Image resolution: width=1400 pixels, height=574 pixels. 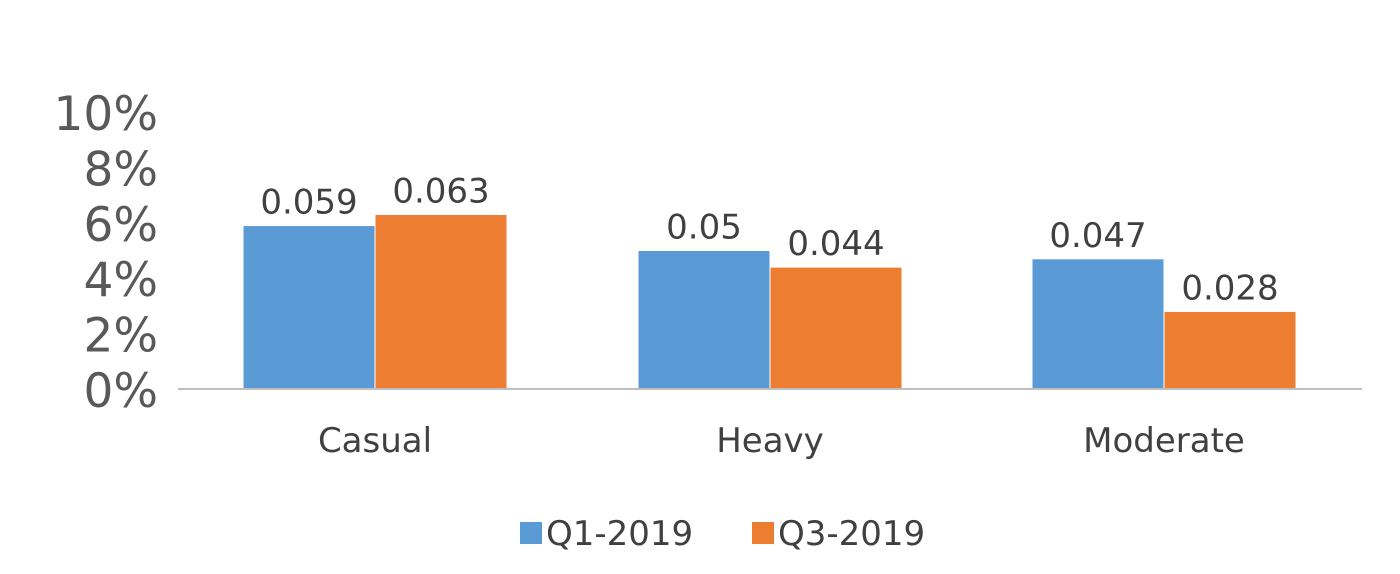 I want to click on x-category-label: Heavy, so click(x=770, y=441).